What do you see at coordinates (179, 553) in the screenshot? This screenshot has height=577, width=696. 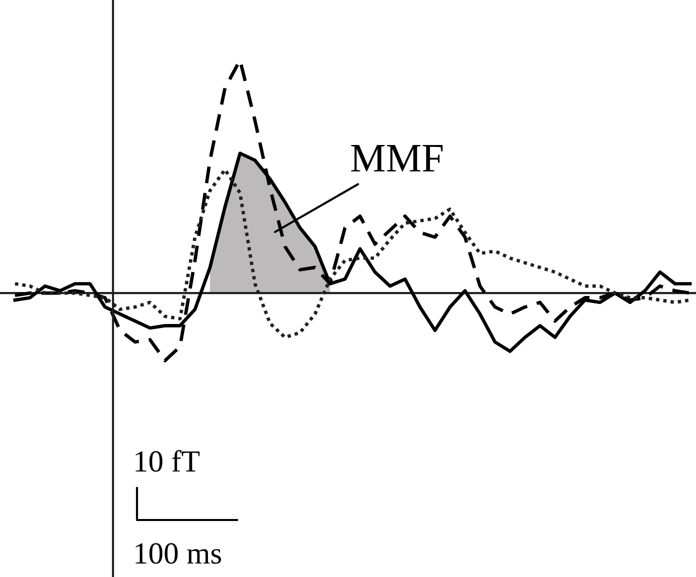 I see `text: 100 ms` at bounding box center [179, 553].